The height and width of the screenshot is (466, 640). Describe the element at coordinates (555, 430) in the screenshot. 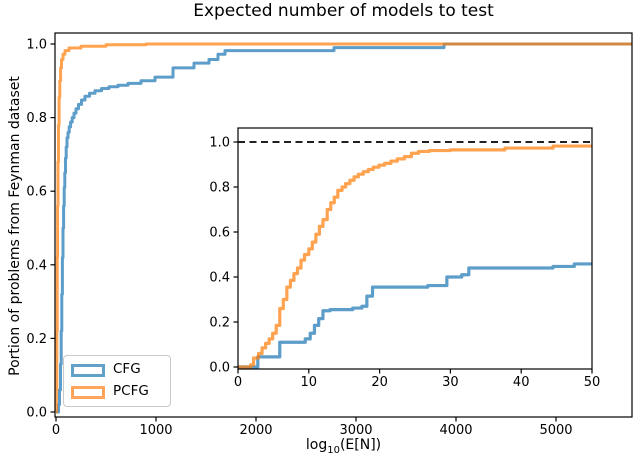

I see `x-tick-label: 5000` at that location.